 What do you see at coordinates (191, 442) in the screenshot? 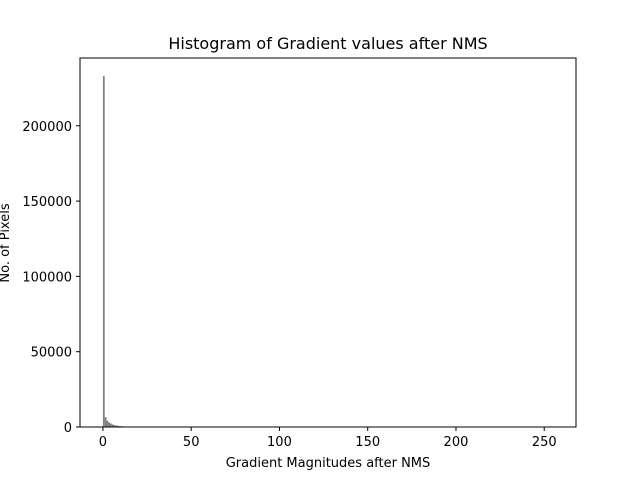
I see `x-tick-label-1: 50` at bounding box center [191, 442].